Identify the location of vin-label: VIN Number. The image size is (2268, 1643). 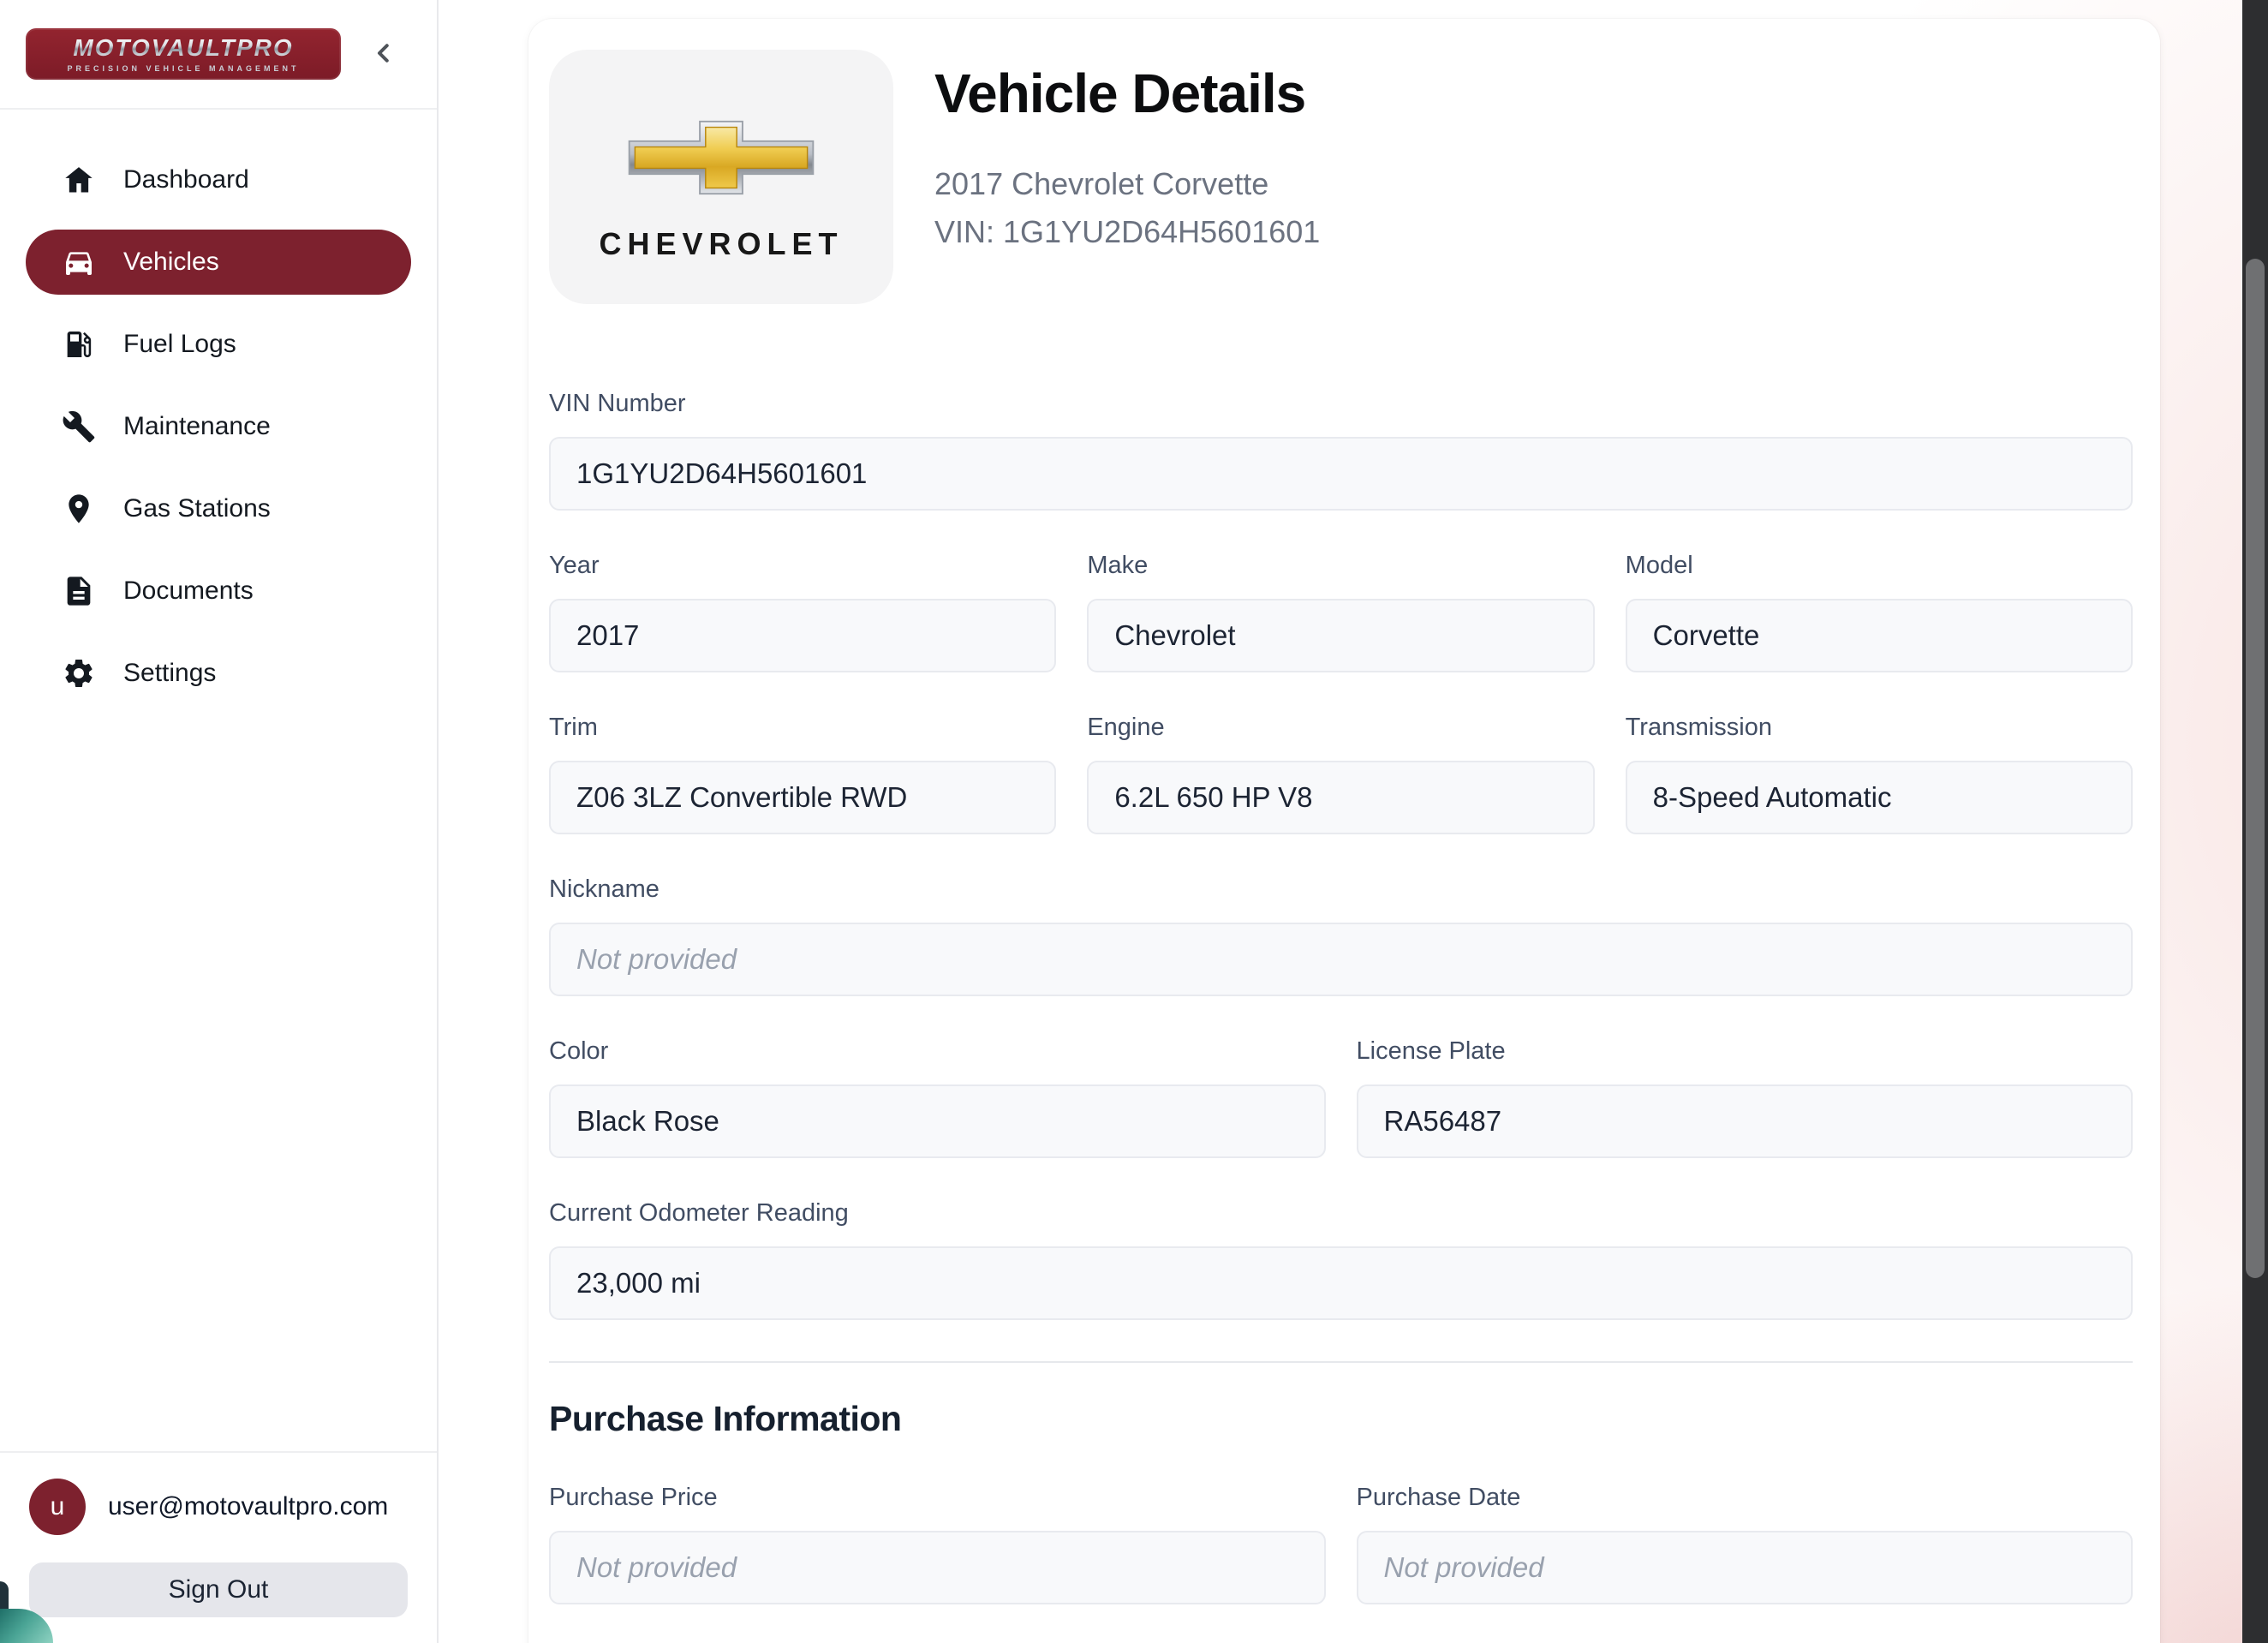
(617, 403).